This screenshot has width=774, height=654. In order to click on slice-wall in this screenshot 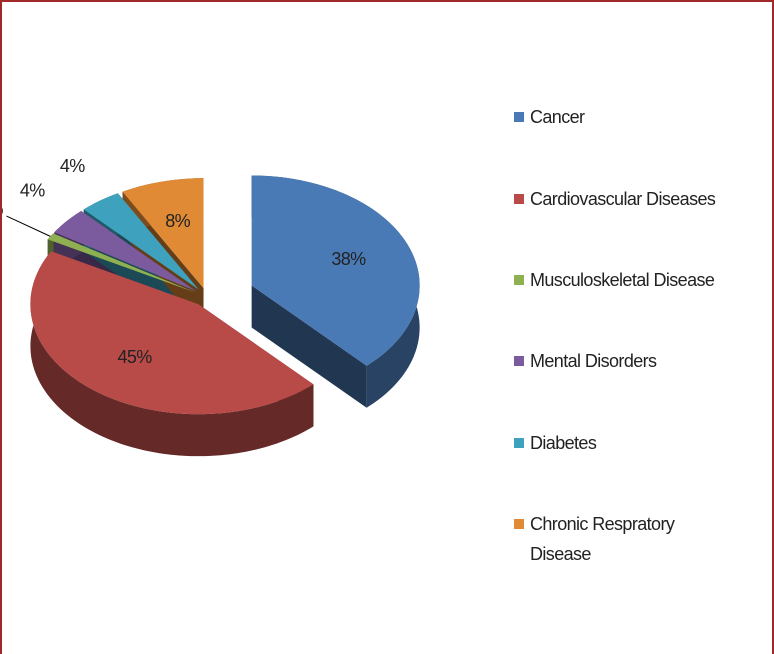, I will do `click(309, 346)`.